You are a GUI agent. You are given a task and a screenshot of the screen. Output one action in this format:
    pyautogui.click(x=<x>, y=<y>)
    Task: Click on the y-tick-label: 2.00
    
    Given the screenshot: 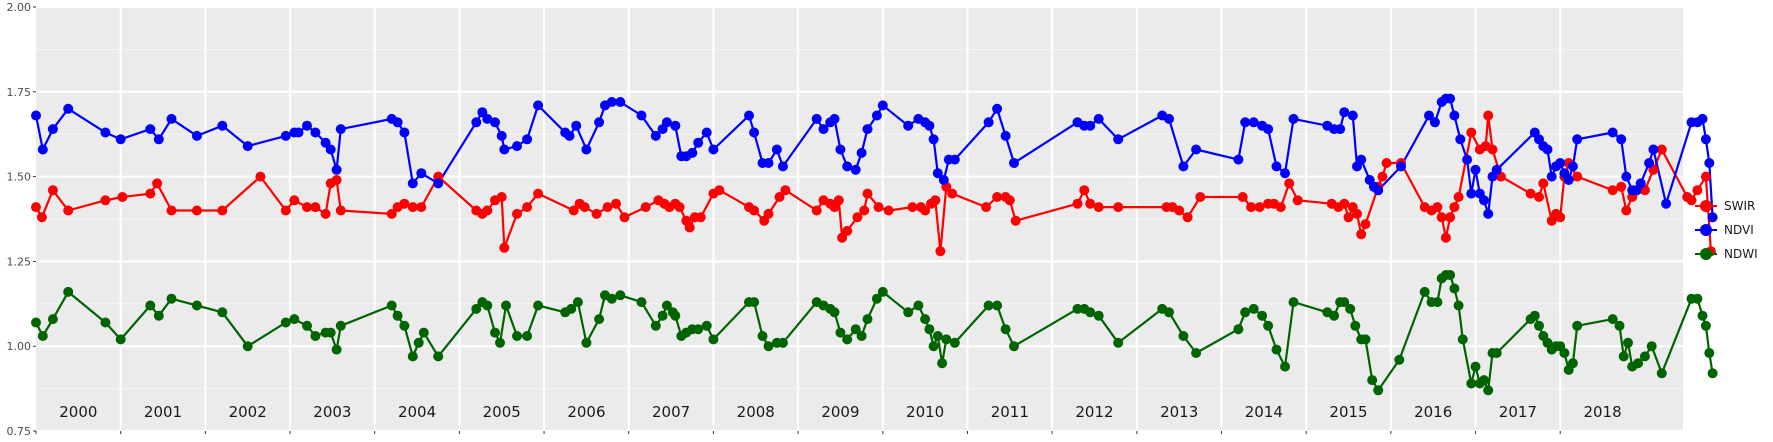 What is the action you would take?
    pyautogui.click(x=19, y=7)
    